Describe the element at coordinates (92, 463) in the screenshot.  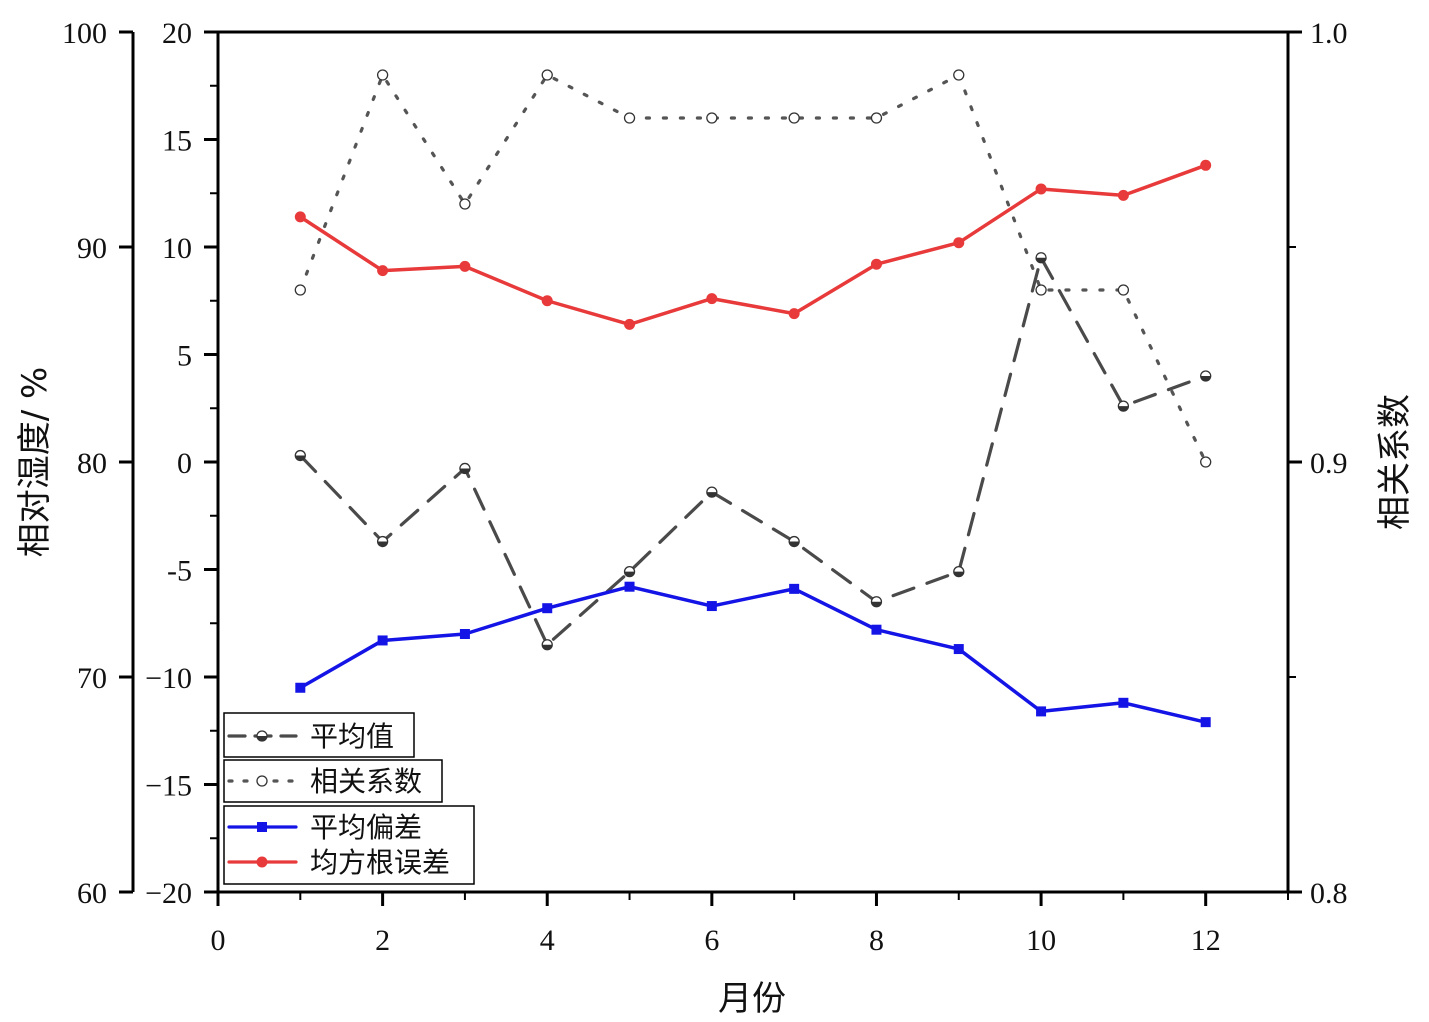
I see `outer-y-tick-label: 80` at that location.